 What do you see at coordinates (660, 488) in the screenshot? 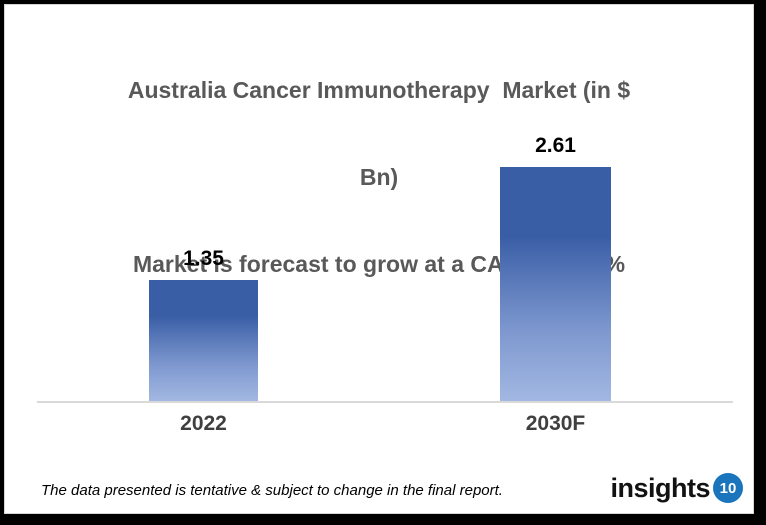
I see `logo-wordmark: insights` at bounding box center [660, 488].